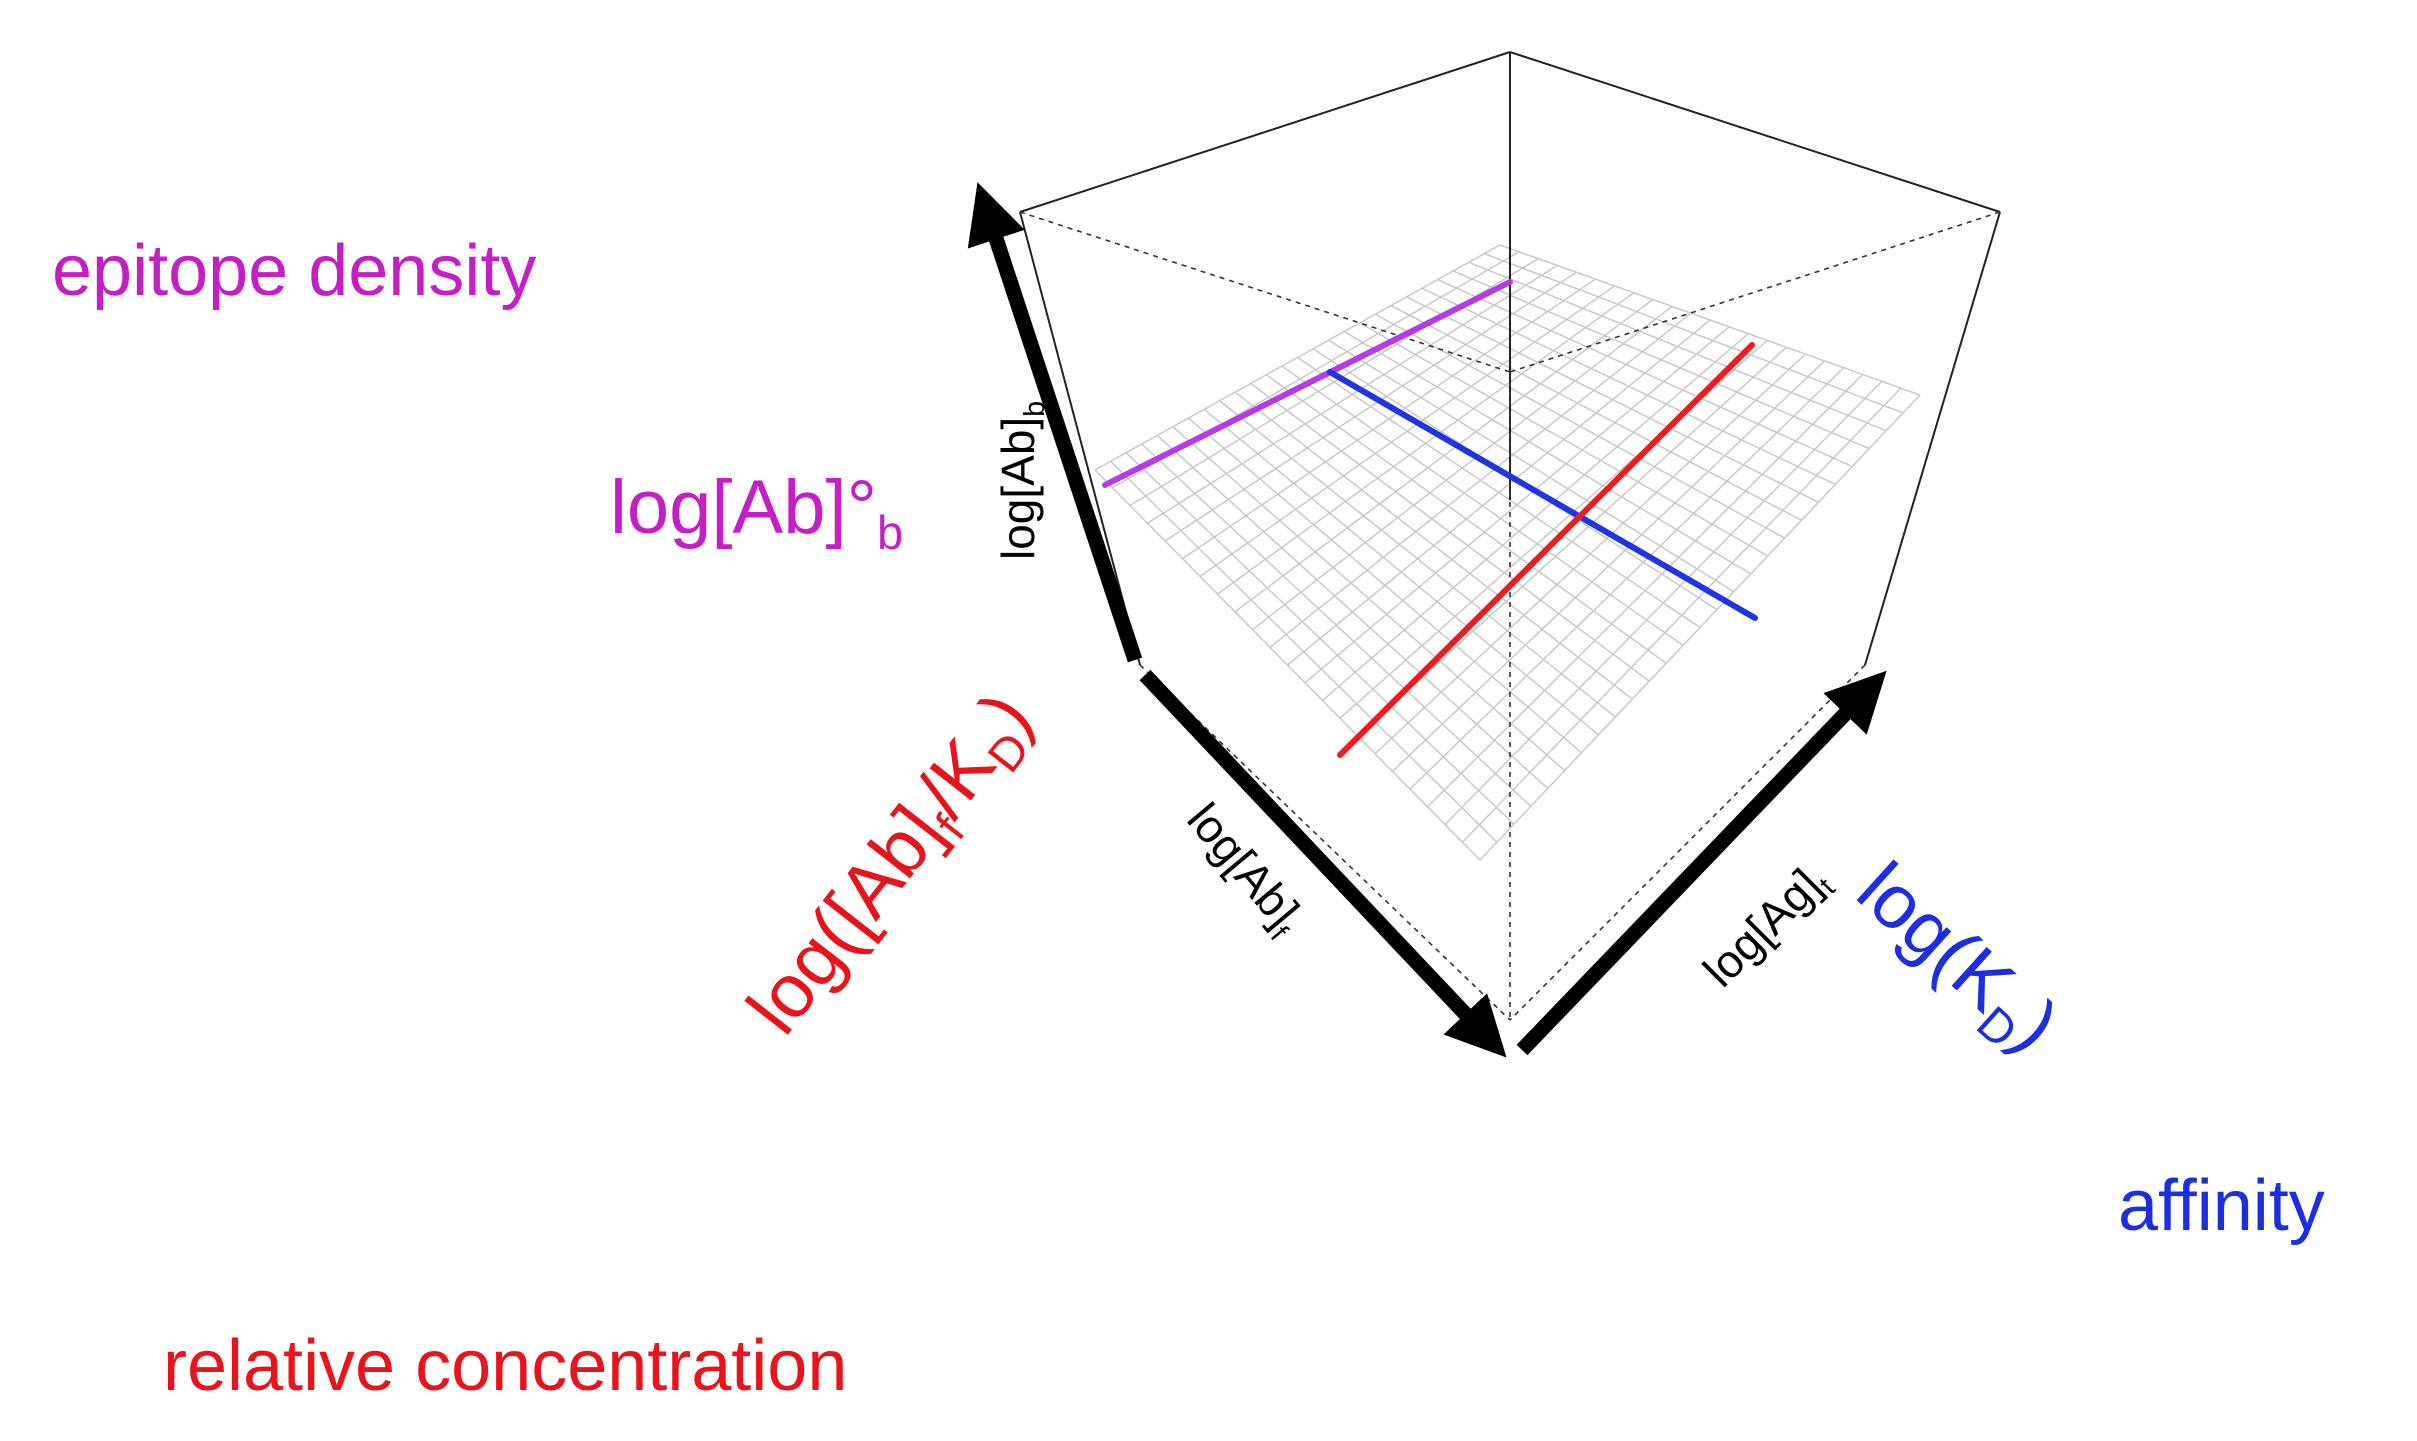 This screenshot has height=1441, width=2417. I want to click on surface-mesh, so click(1507, 552).